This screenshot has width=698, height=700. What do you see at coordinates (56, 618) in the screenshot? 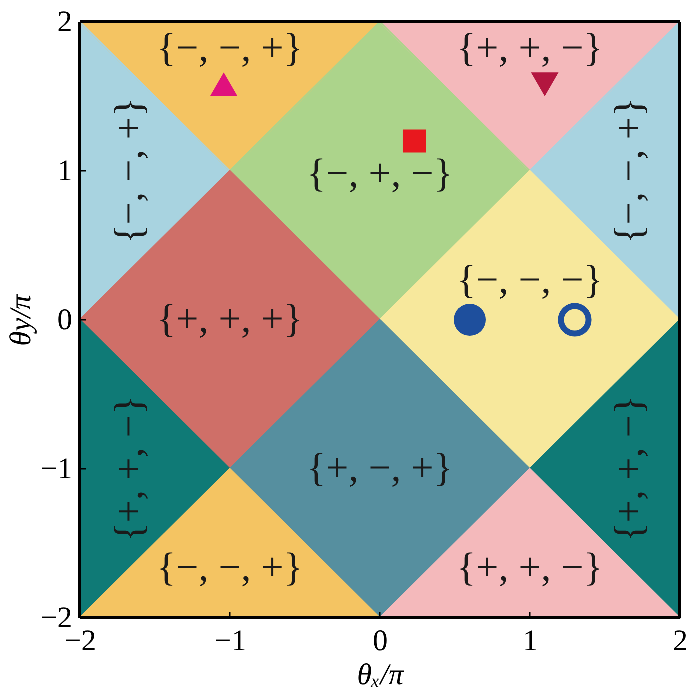
I see `y-tick-label: −2` at bounding box center [56, 618].